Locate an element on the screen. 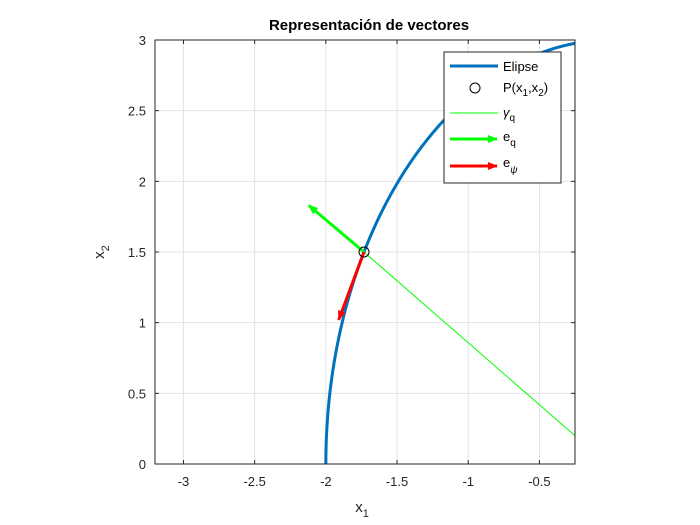 This screenshot has height=525, width=700. point-p-marker is located at coordinates (364, 252).